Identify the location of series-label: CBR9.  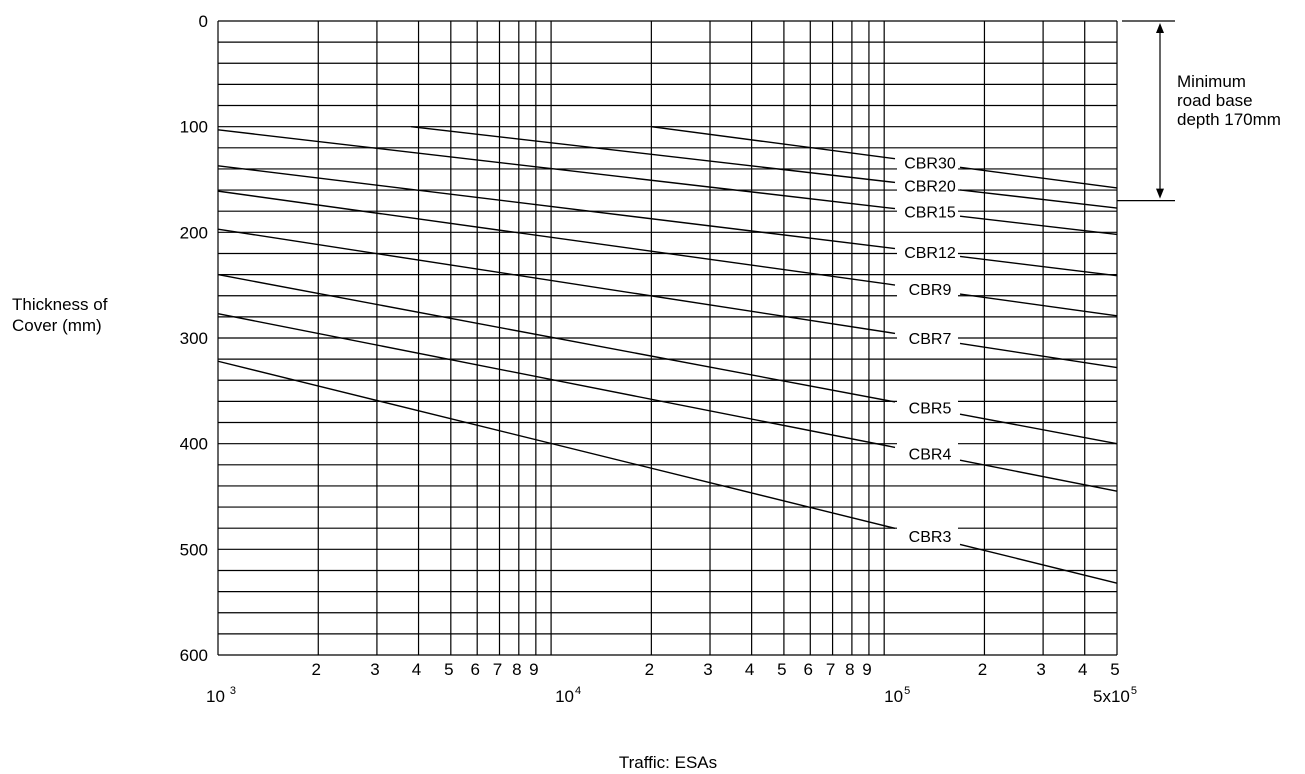
(930, 290).